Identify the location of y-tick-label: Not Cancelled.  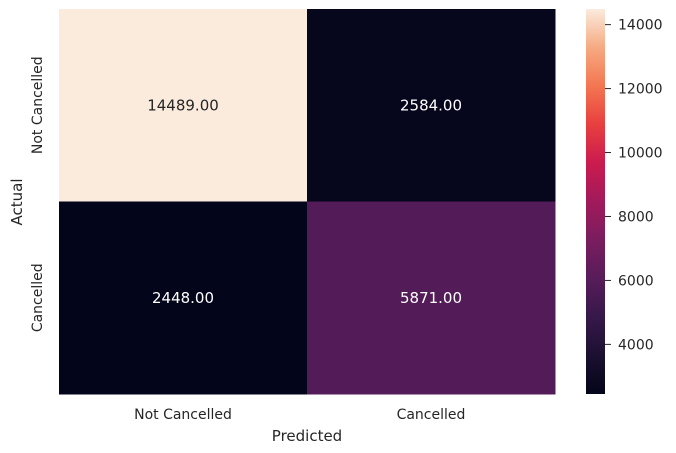
(38, 105).